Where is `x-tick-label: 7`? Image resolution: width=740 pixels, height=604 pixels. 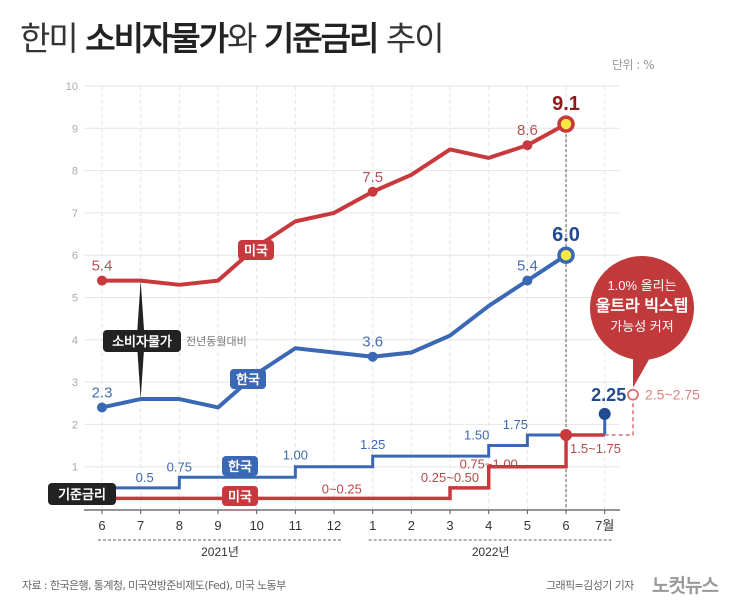
x-tick-label: 7 is located at coordinates (140, 525).